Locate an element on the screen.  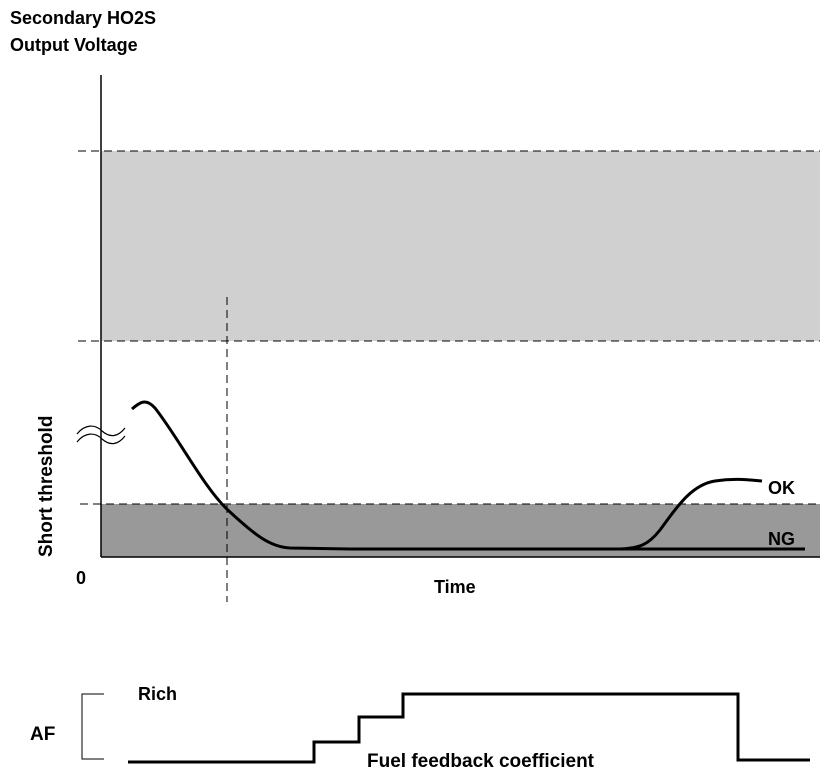
origin-label: 0 is located at coordinates (81, 578).